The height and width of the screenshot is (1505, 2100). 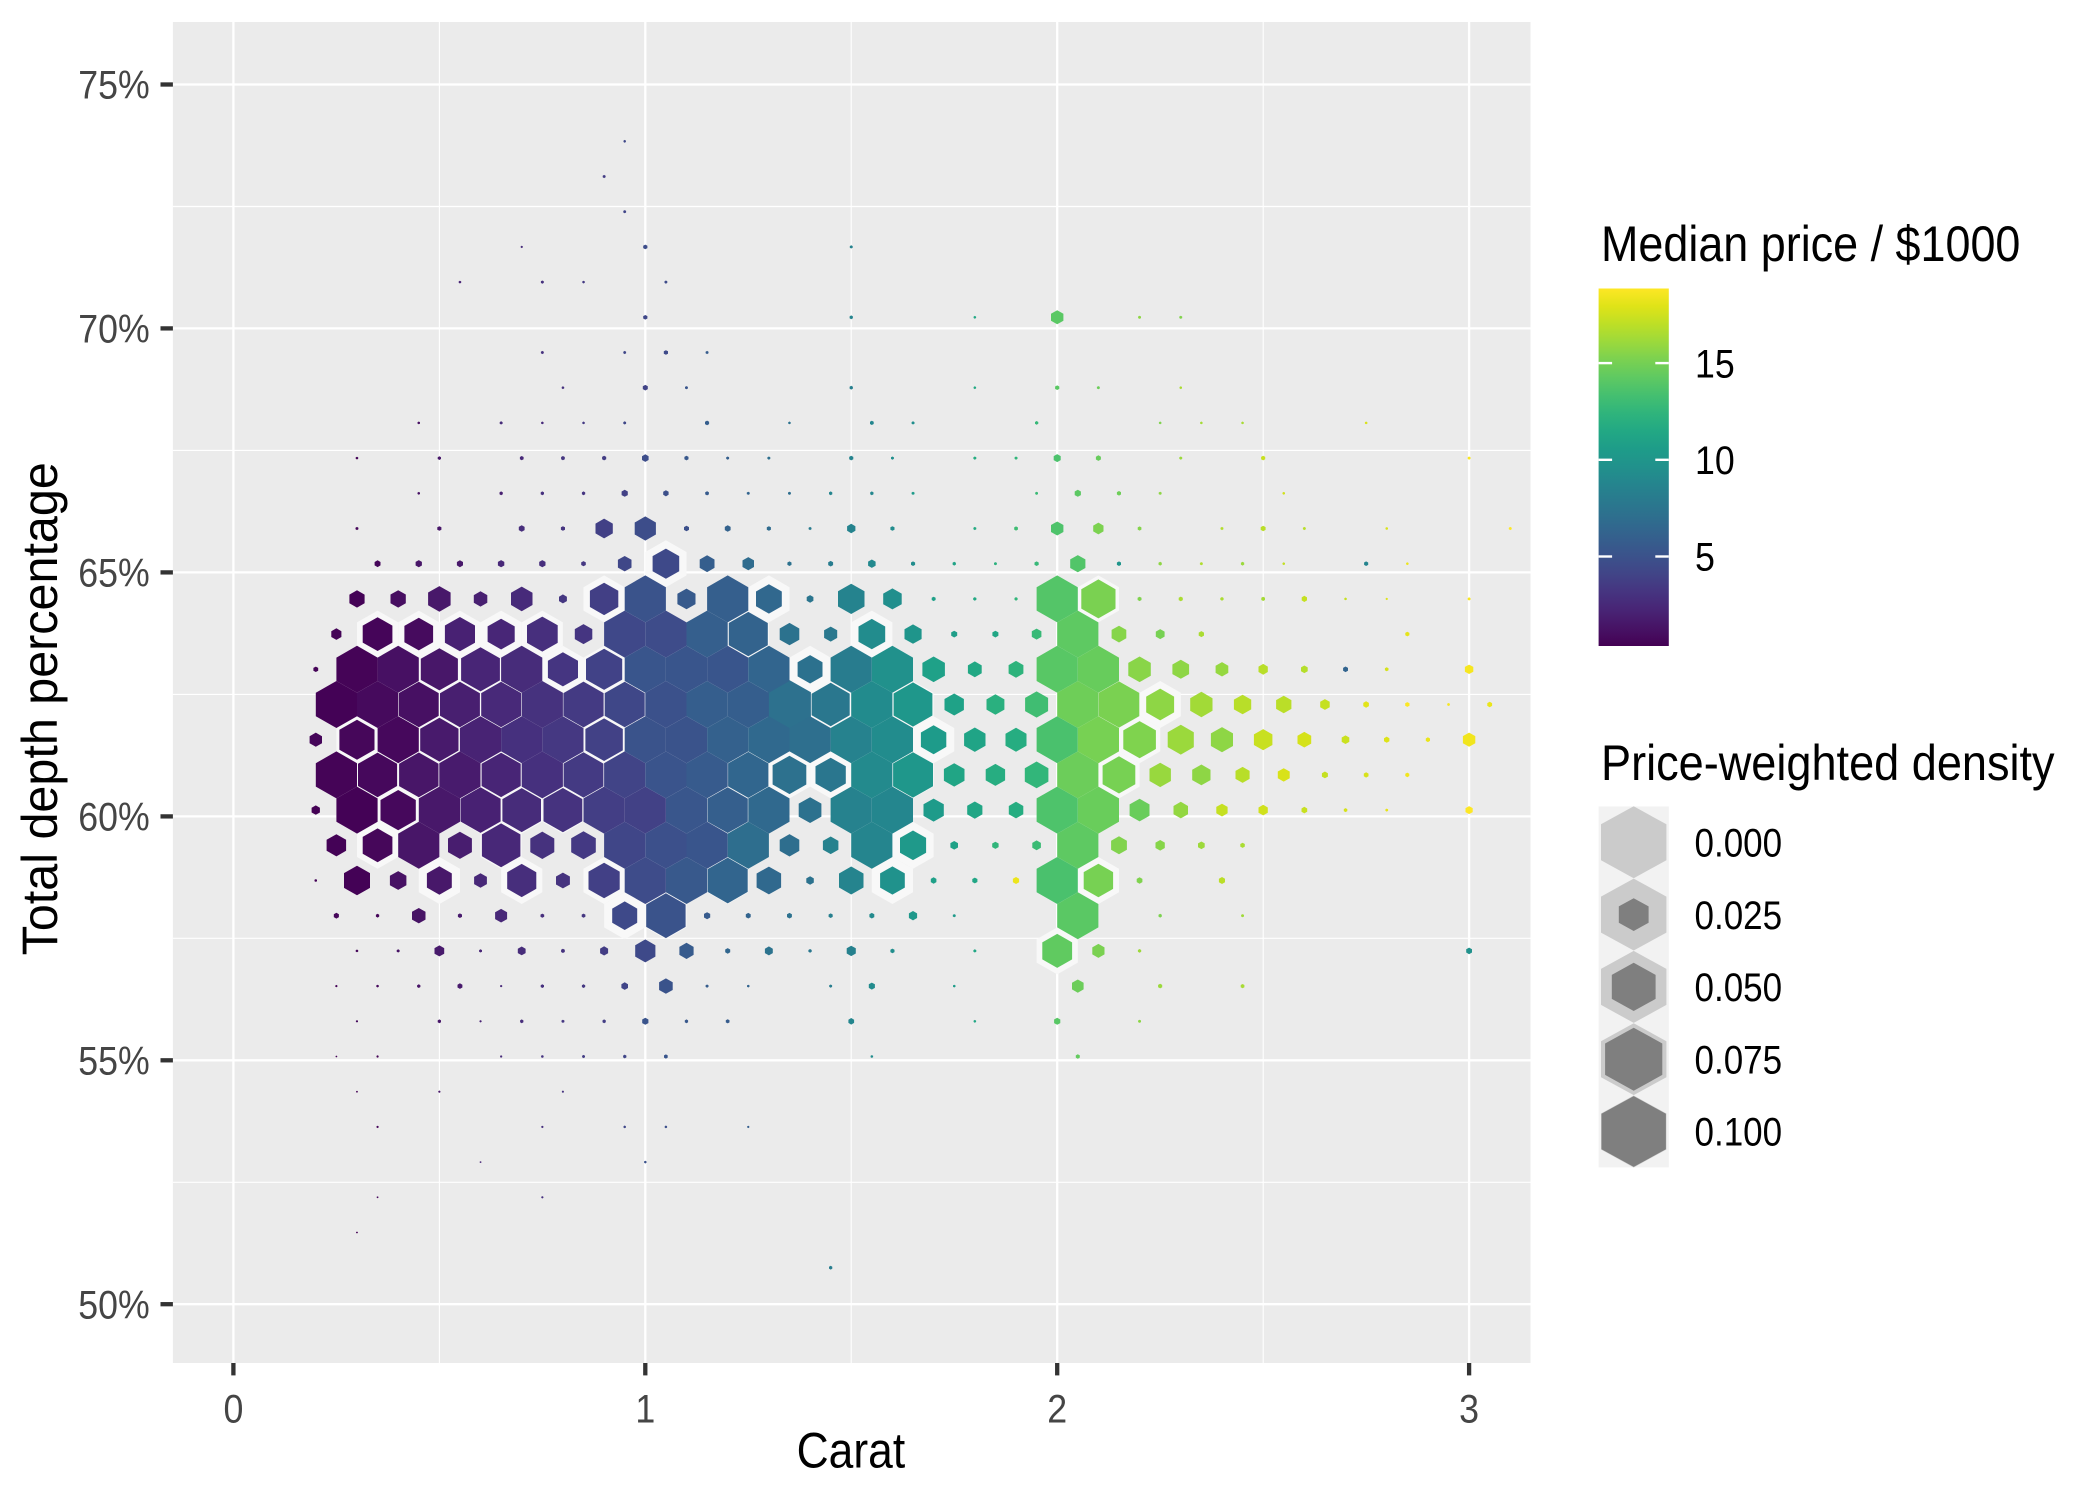 I want to click on svg-text: 0.000, so click(x=1739, y=844).